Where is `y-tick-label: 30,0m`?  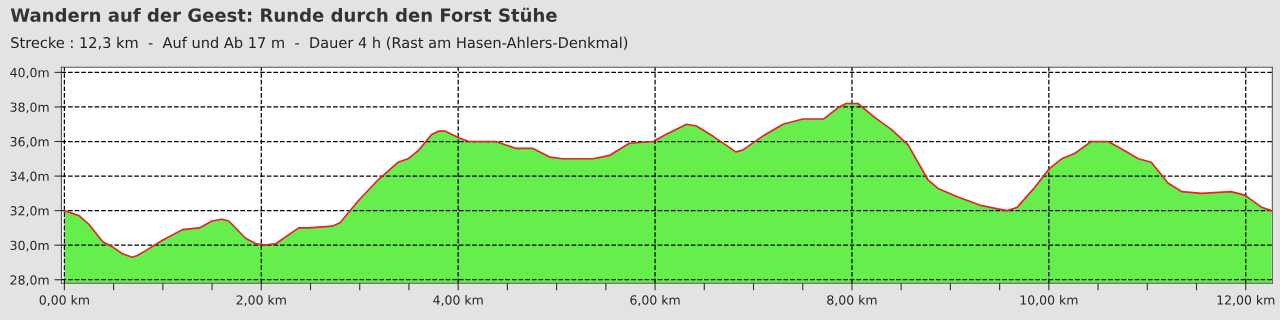
y-tick-label: 30,0m is located at coordinates (29, 246).